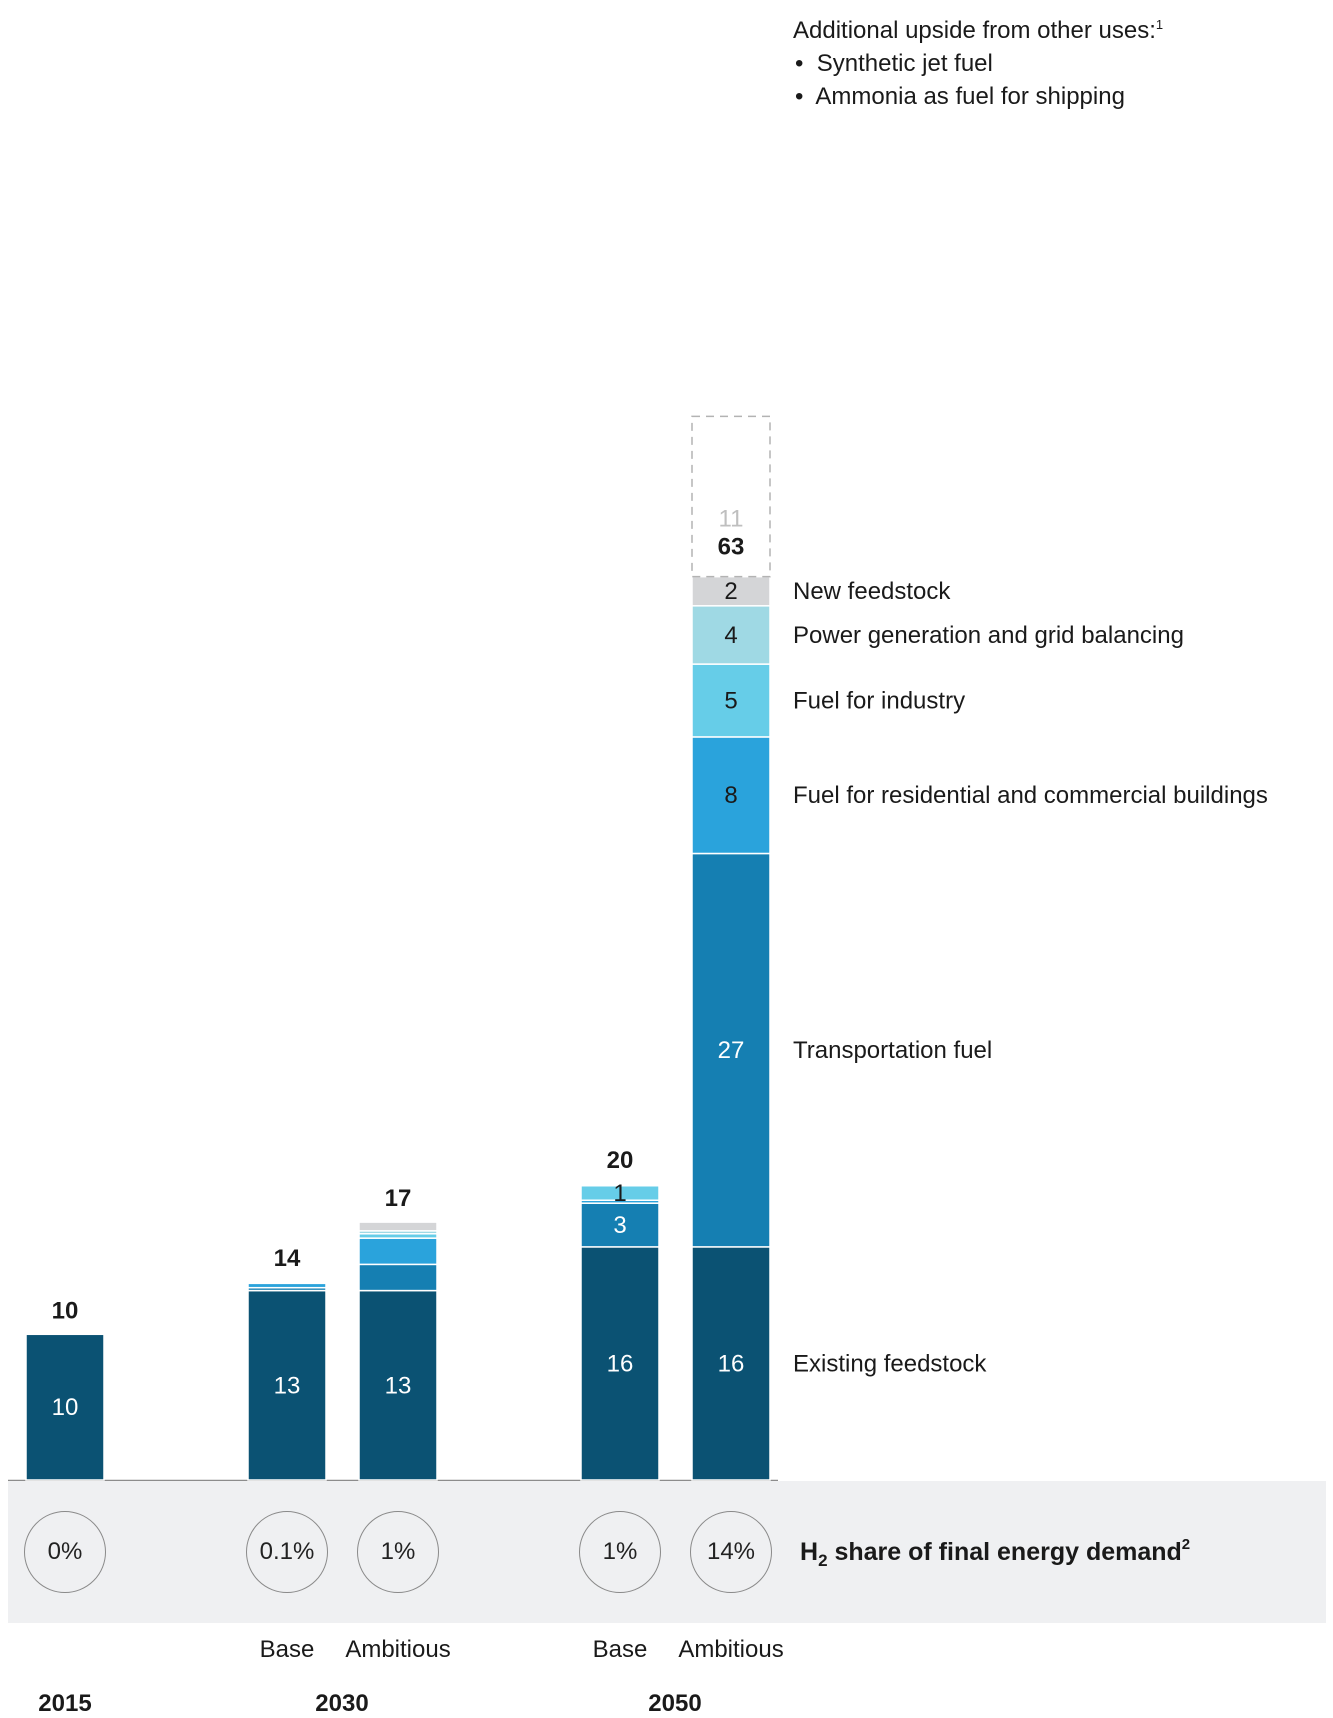 Image resolution: width=1333 pixels, height=1718 pixels. I want to click on segment-value-label: 4, so click(730, 635).